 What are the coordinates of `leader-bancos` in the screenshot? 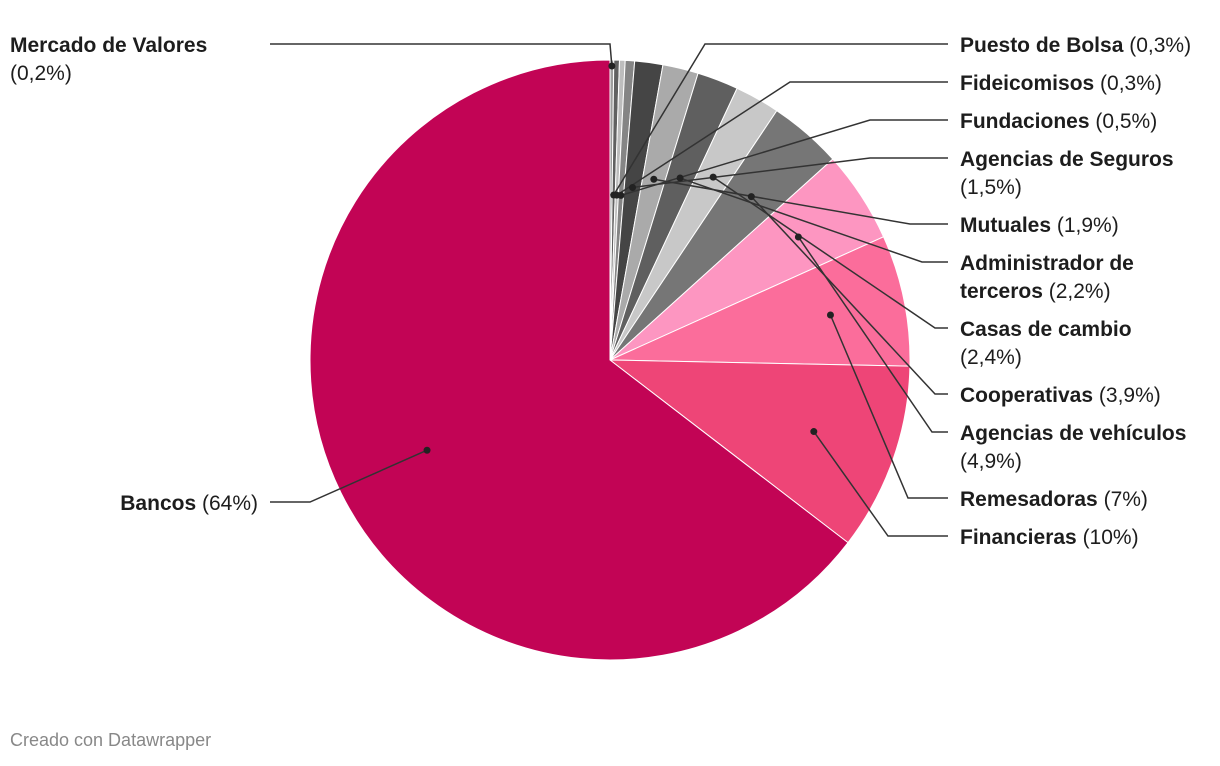 It's located at (349, 476).